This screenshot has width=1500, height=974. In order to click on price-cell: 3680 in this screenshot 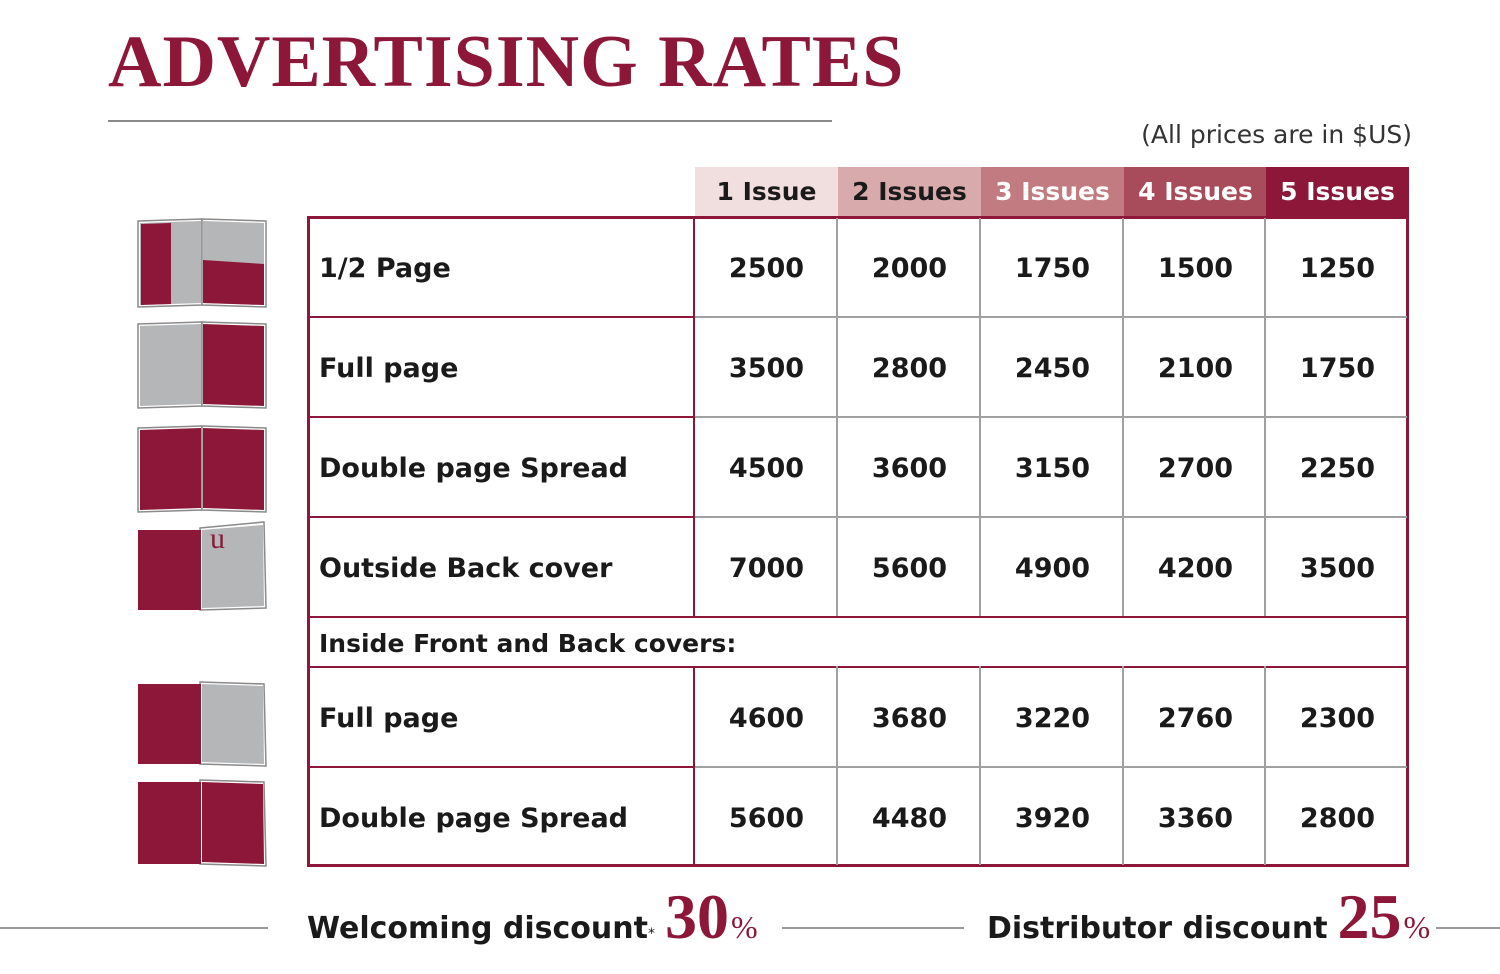, I will do `click(909, 718)`.